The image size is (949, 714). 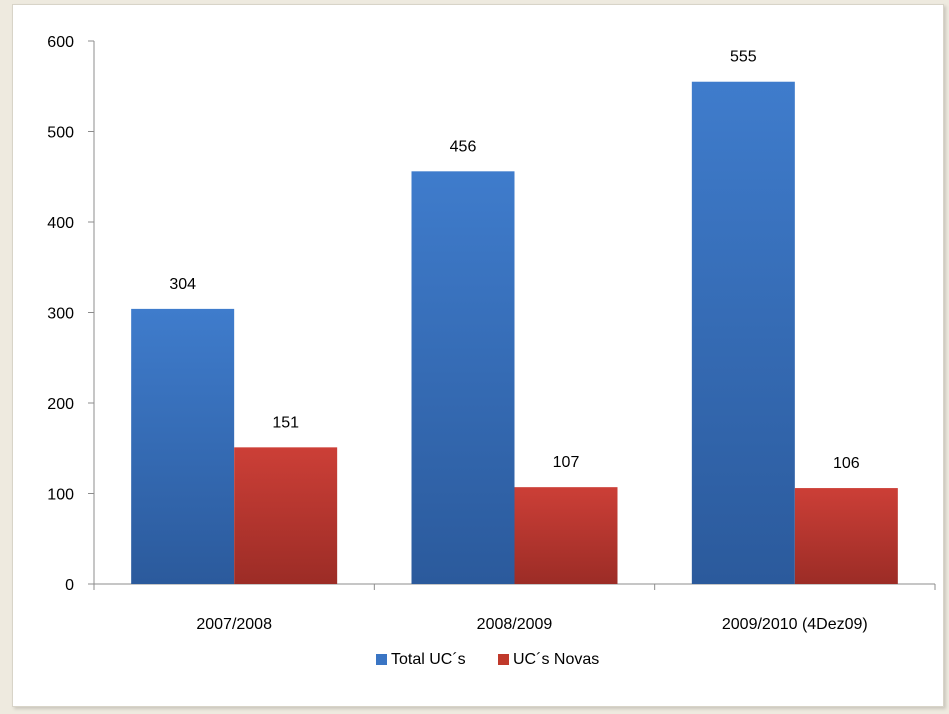 What do you see at coordinates (487, 659) in the screenshot?
I see `legend: Total UC´s UC´s Novas` at bounding box center [487, 659].